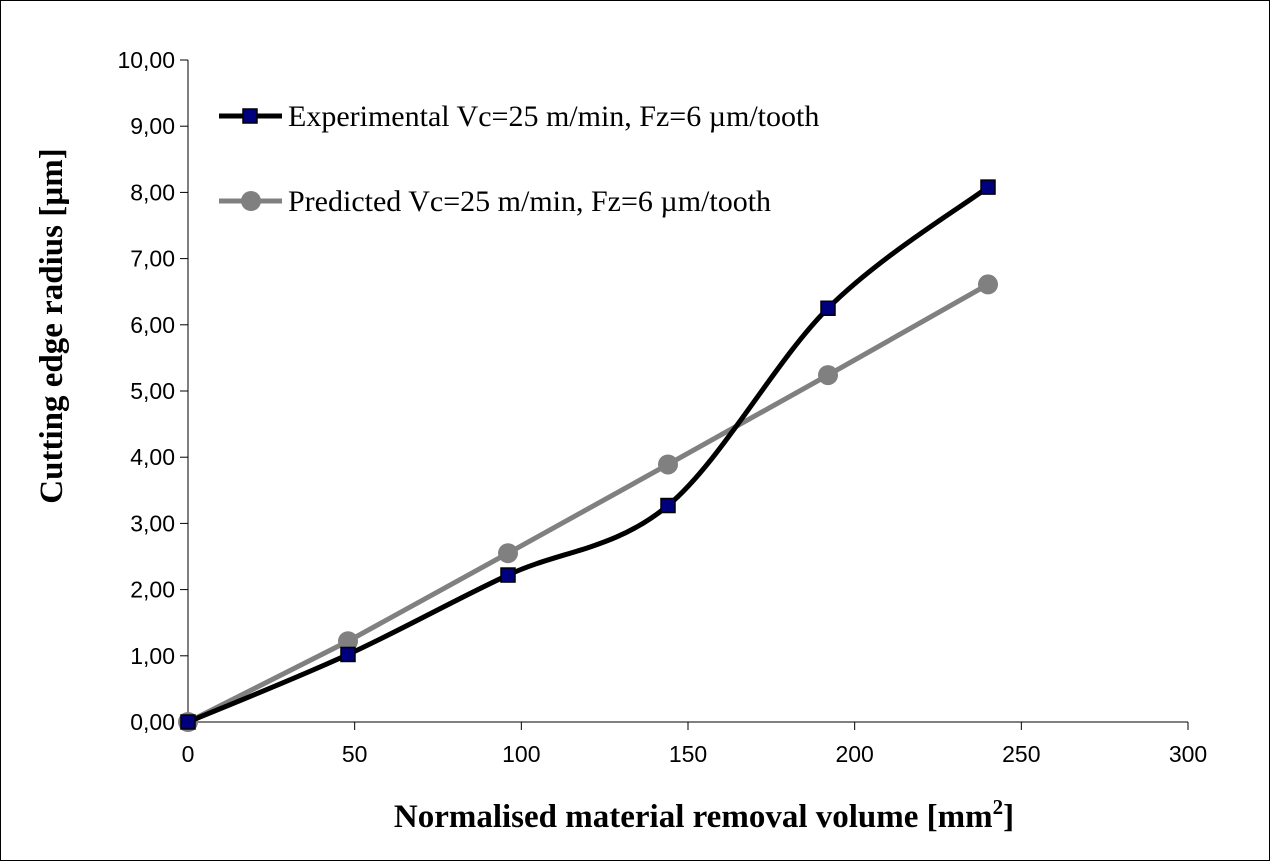  Describe the element at coordinates (529, 201) in the screenshot. I see `legend-label-predicted: Predicted Vc=25 m/min, Fz=6 µm/tooth` at that location.